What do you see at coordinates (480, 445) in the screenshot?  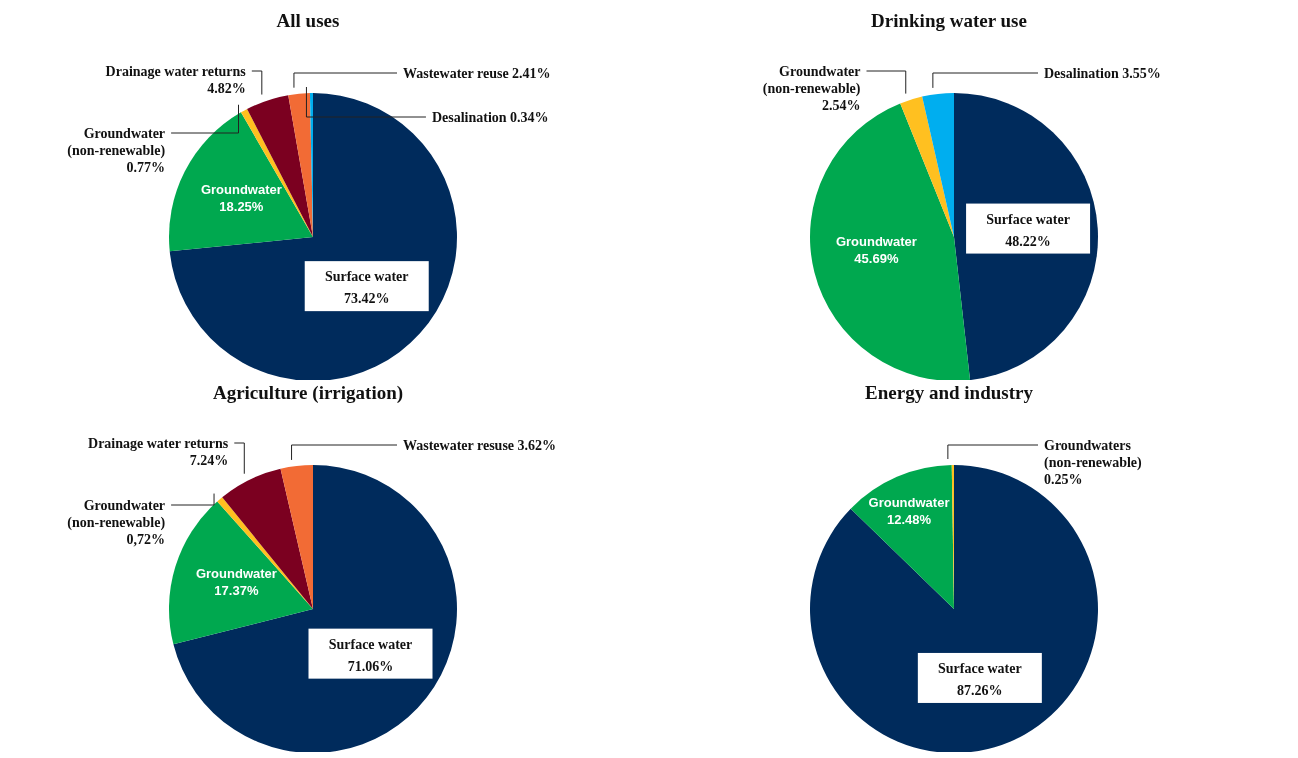 I see `slice-label: Wastewater resuse 3.62%` at bounding box center [480, 445].